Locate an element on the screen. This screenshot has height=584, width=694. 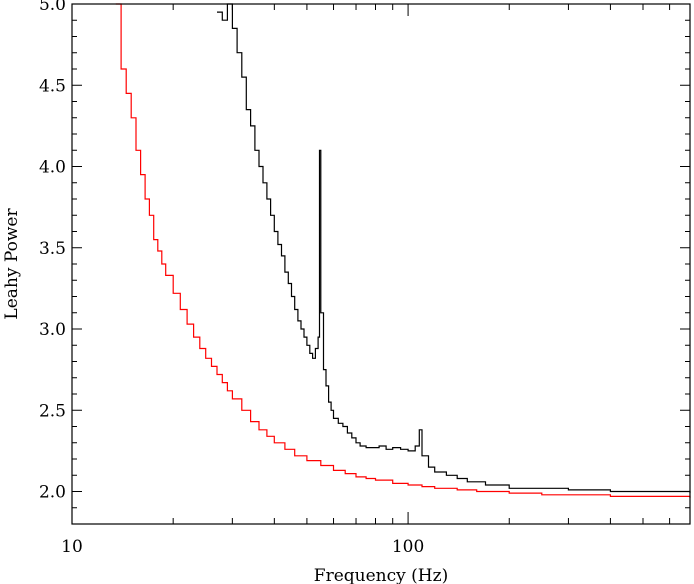
y-axis-label: Leahy Power is located at coordinates (12, 264).